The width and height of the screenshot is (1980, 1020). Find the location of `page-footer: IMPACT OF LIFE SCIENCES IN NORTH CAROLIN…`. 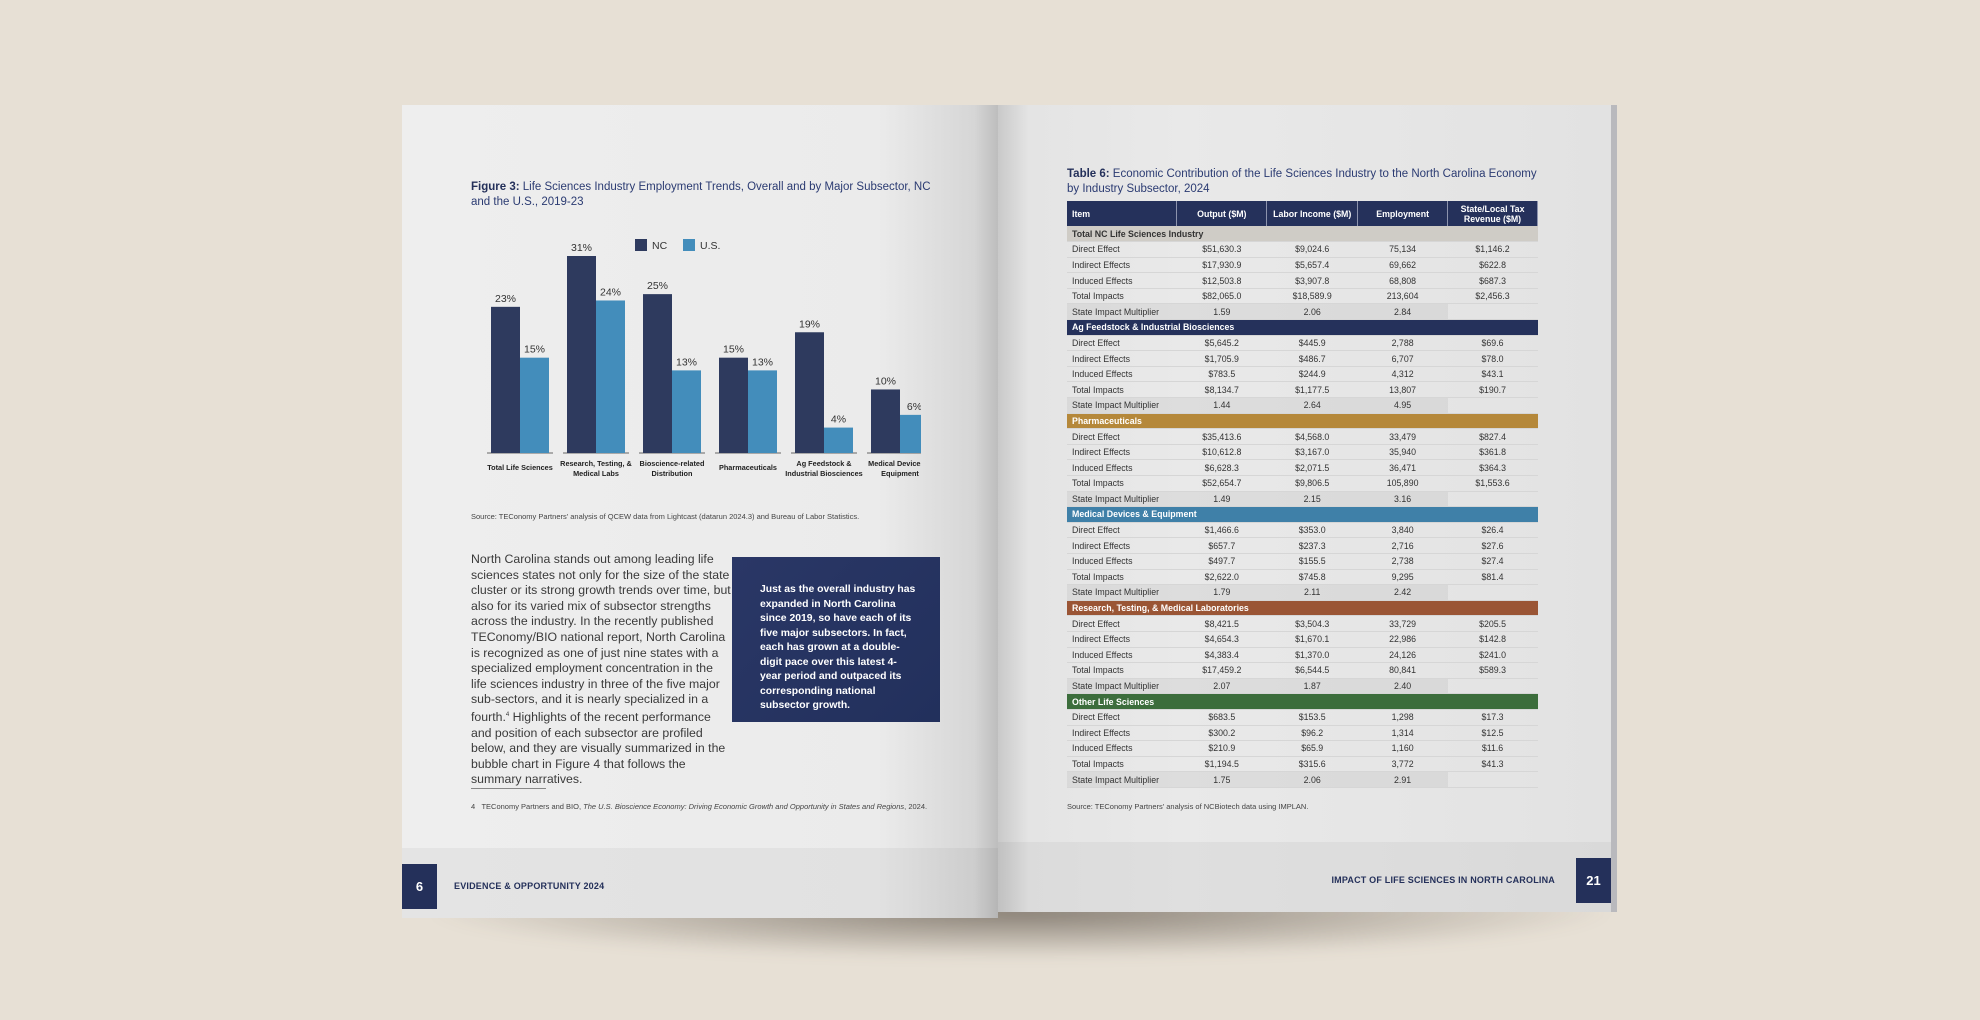

page-footer: IMPACT OF LIFE SCIENCES IN NORTH CAROLIN… is located at coordinates (1304, 877).